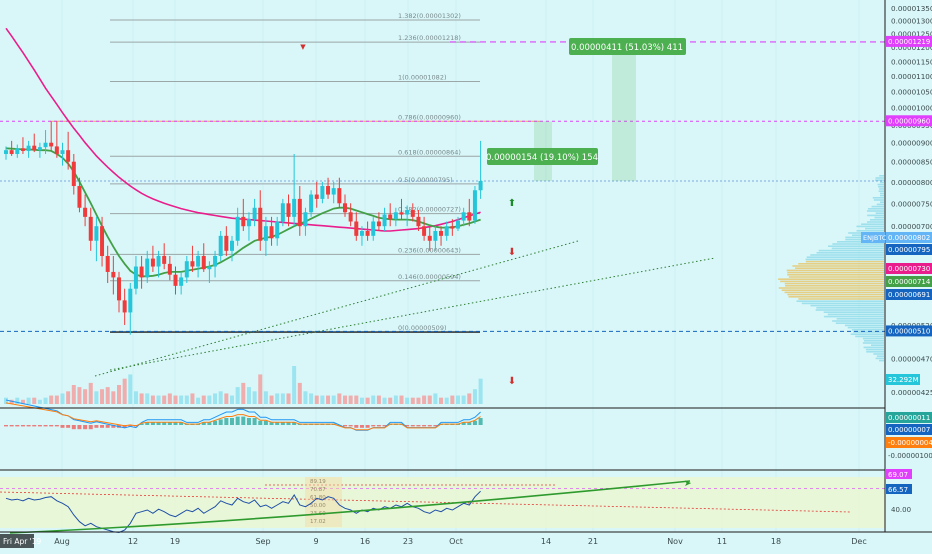  I want to click on rsi-pane: 89.1970.8761.8050.0023.6017.02➤, so click(442, 505).